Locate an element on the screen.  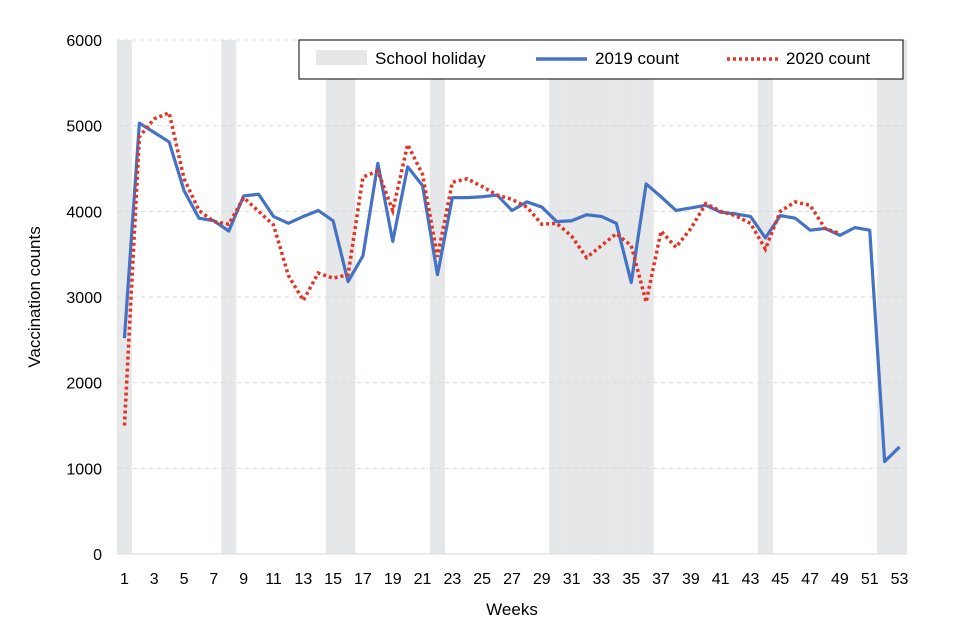
x-tick-label: 3 is located at coordinates (154, 579).